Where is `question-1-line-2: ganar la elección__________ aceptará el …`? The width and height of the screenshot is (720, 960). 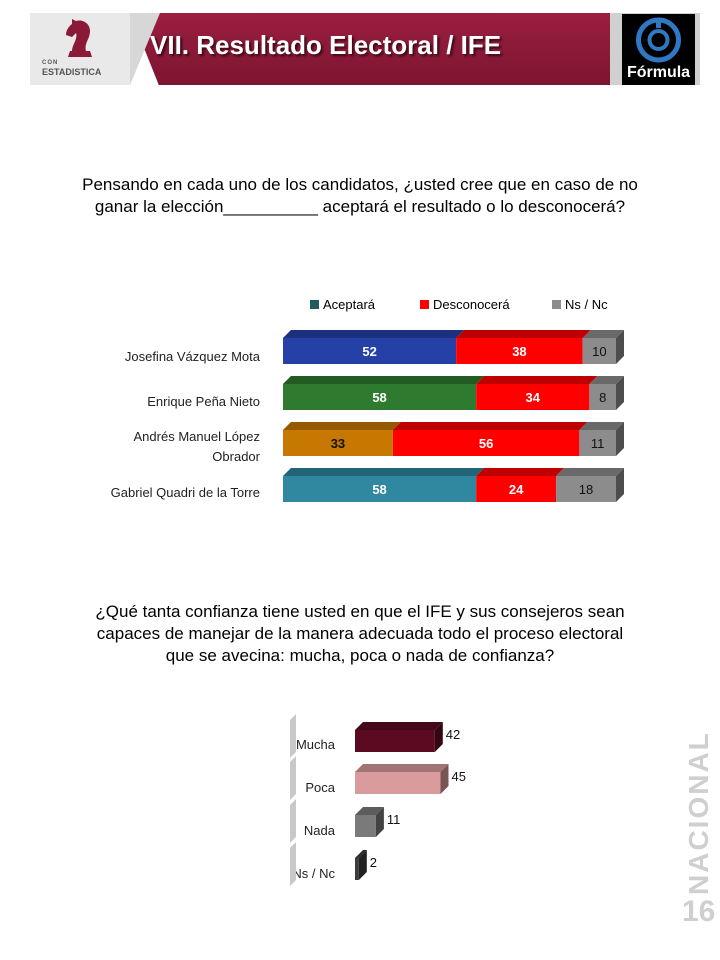
question-1-line-2: ganar la elección__________ aceptará el … is located at coordinates (360, 206).